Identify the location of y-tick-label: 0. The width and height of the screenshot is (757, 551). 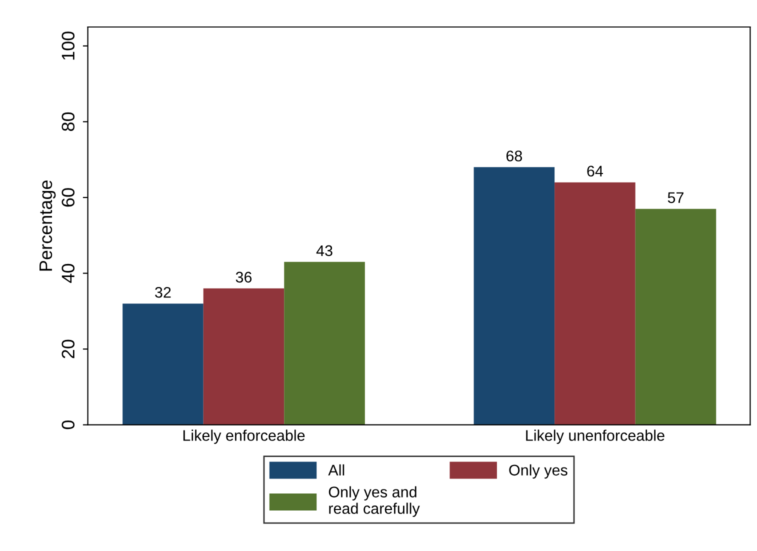
(68, 425).